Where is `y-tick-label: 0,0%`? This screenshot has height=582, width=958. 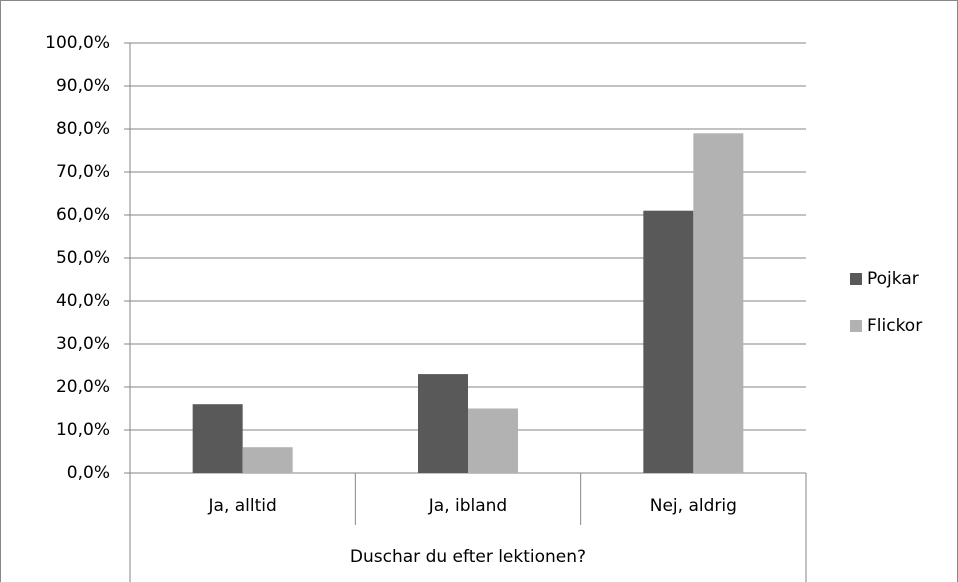 y-tick-label: 0,0% is located at coordinates (88, 473).